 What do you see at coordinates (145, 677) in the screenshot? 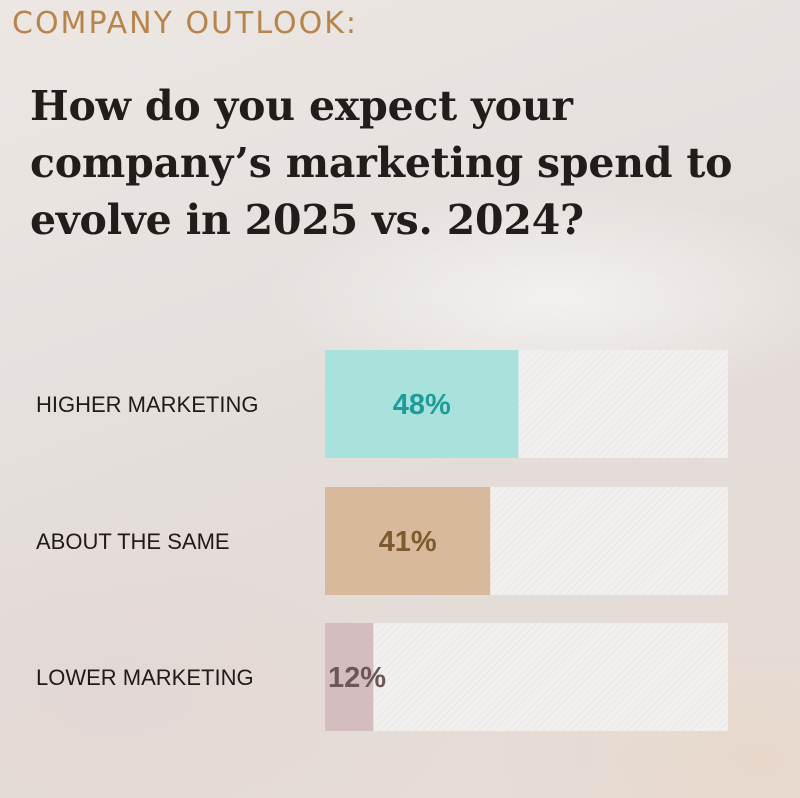
I see `category-label: LOWER MARKETING` at bounding box center [145, 677].